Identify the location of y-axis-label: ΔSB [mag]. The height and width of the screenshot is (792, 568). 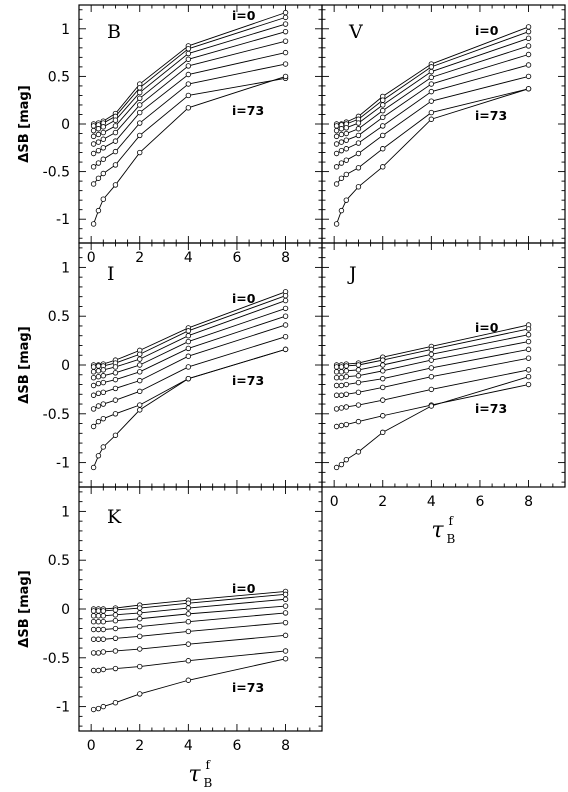
(24, 364).